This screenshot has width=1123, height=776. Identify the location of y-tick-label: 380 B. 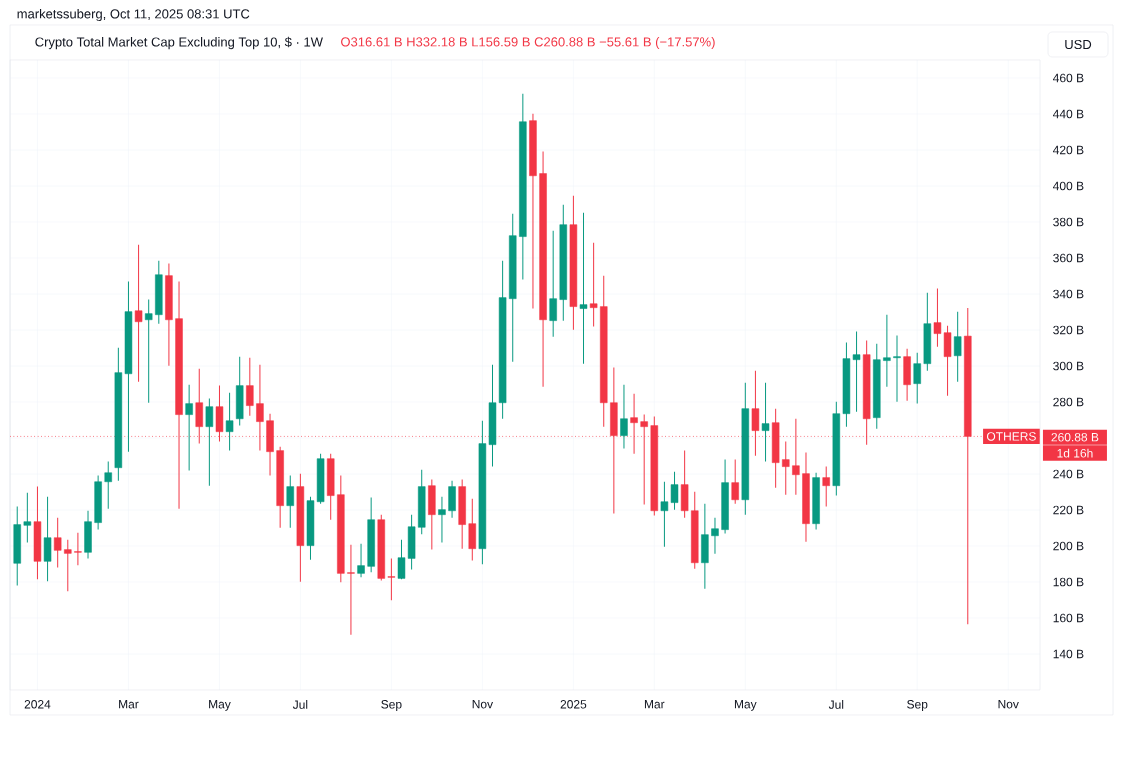
(1068, 222).